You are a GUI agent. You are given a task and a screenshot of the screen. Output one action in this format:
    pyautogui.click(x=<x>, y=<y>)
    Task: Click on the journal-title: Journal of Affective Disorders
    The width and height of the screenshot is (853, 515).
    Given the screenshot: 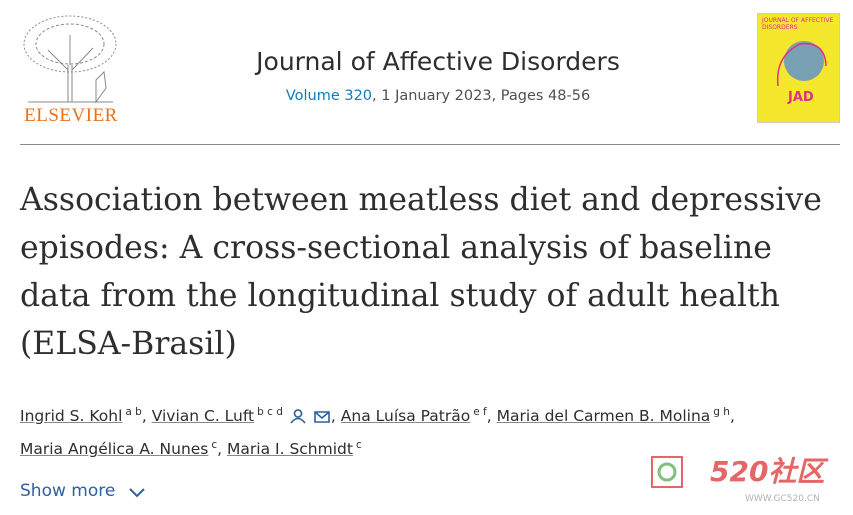 What is the action you would take?
    pyautogui.click(x=438, y=61)
    